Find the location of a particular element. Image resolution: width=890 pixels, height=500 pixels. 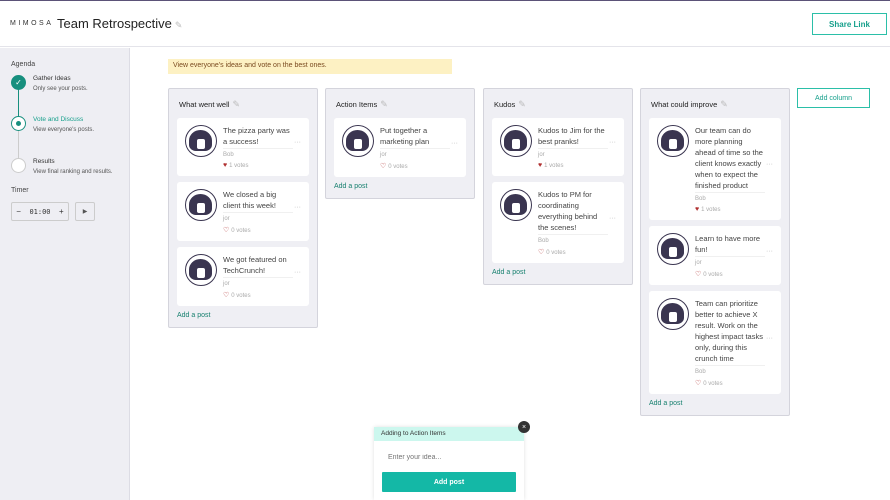

play-button: ▶ is located at coordinates (85, 211).